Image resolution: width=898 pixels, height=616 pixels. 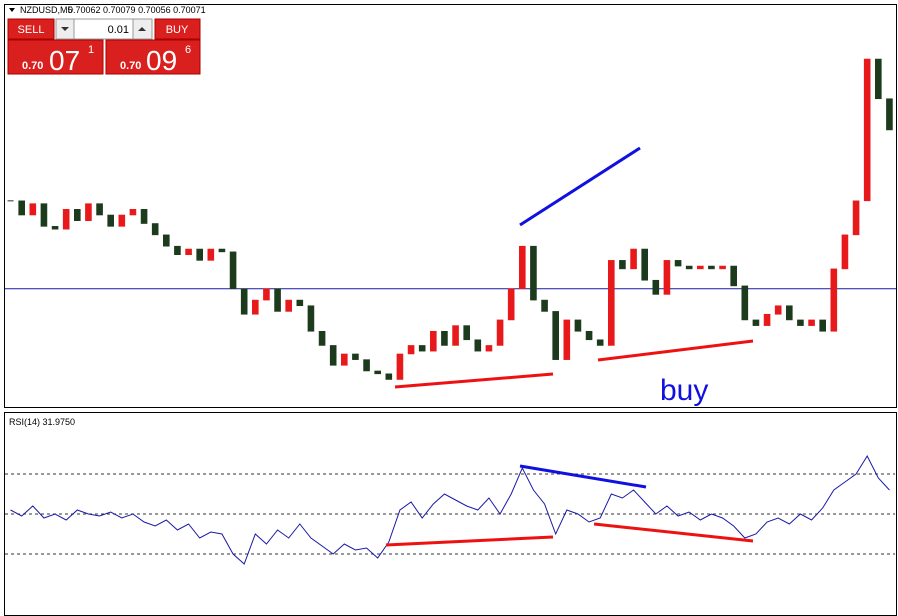 I want to click on menu-arrow, so click(x=12, y=10).